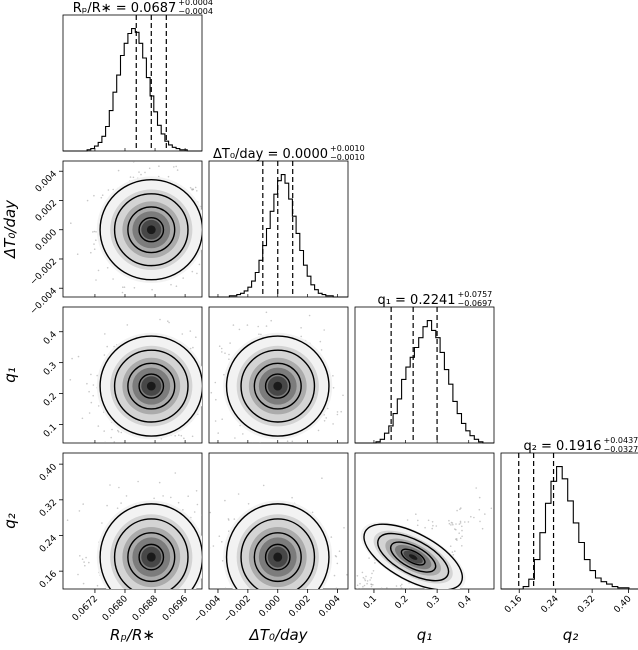 The image size is (638, 650). What do you see at coordinates (46, 181) in the screenshot?
I see `y-tick-label: 0.004` at bounding box center [46, 181].